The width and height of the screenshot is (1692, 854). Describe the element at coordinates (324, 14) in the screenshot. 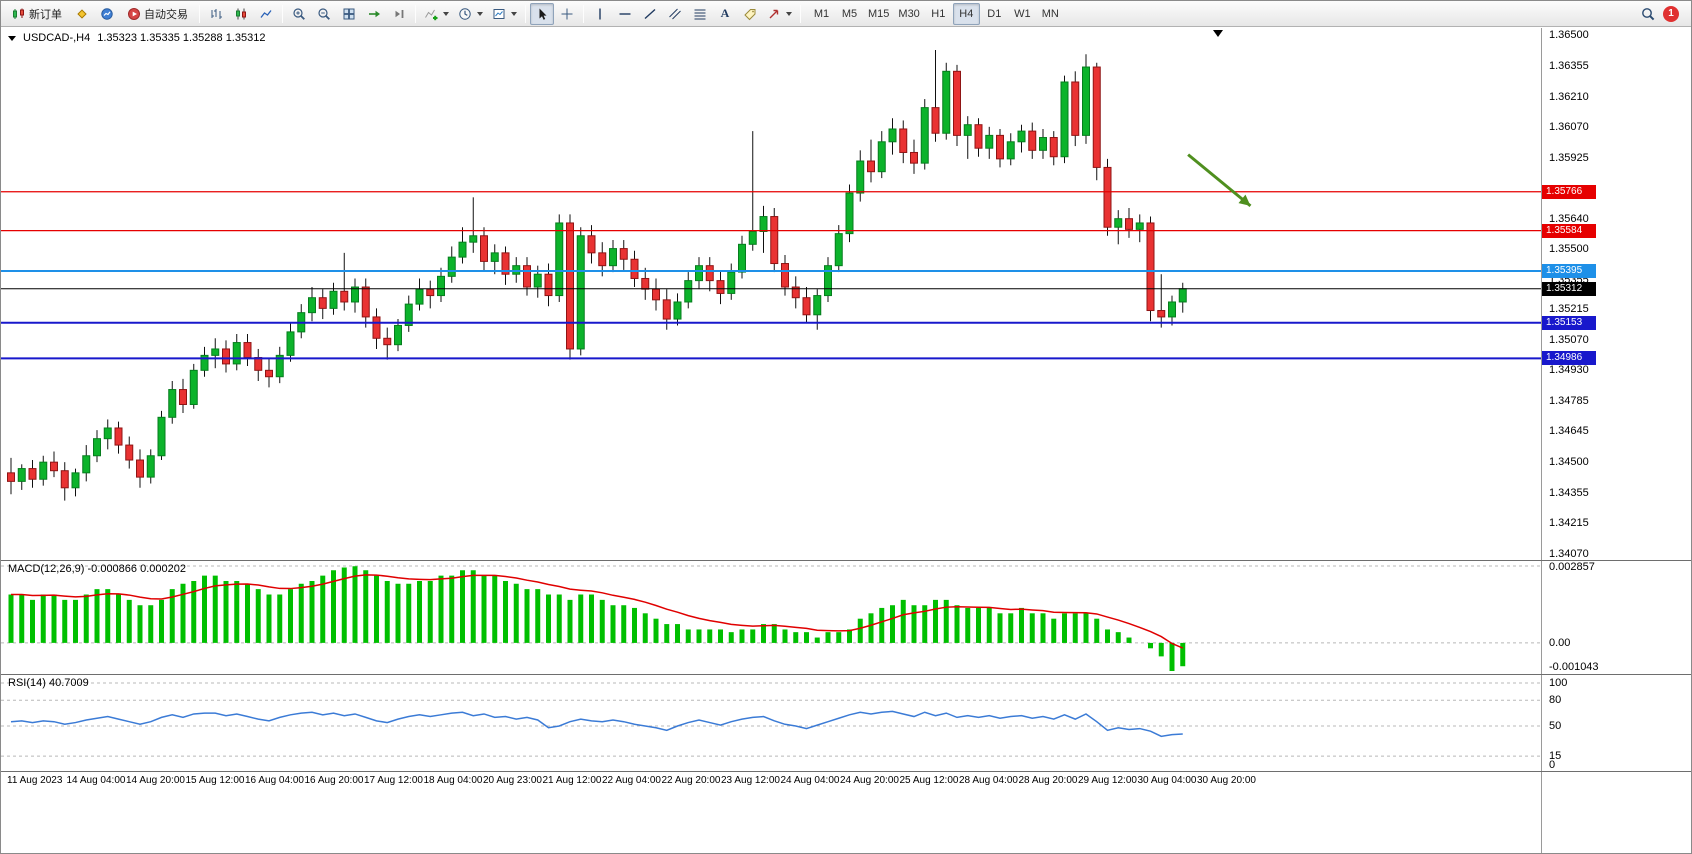

I see `zoom-out-button` at that location.